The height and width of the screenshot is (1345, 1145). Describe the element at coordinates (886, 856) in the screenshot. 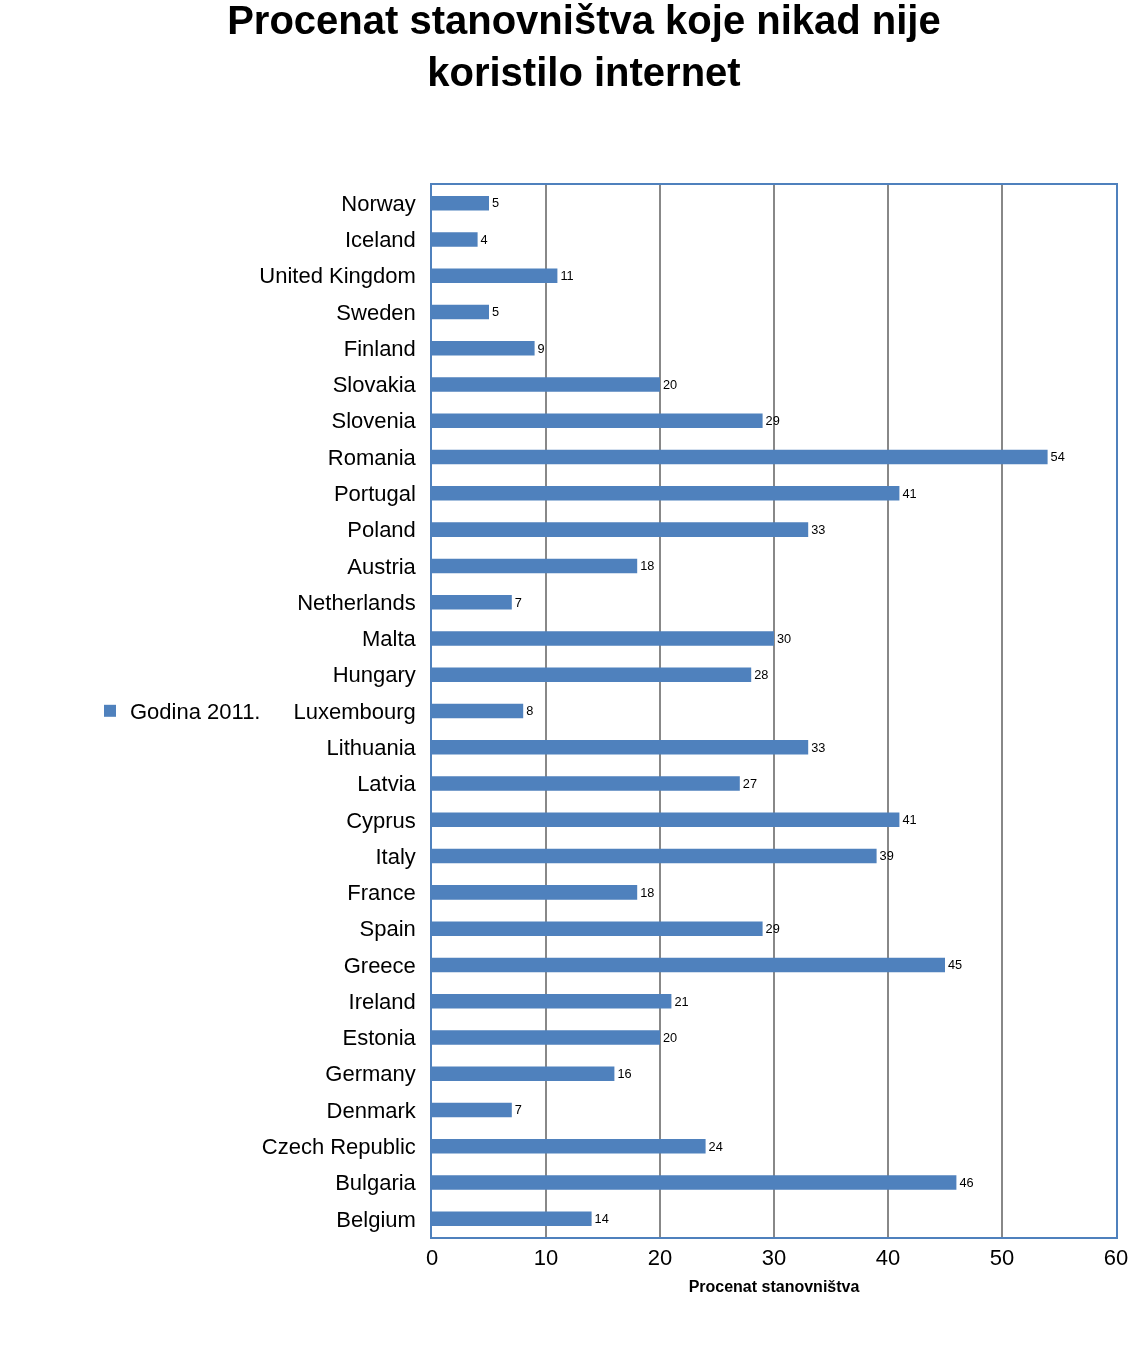

I see `data-label: 39` at that location.